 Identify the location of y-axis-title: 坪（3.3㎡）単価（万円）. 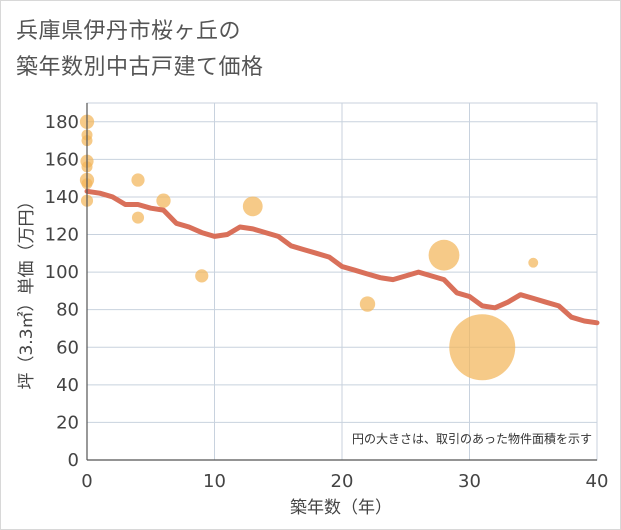
(27, 290).